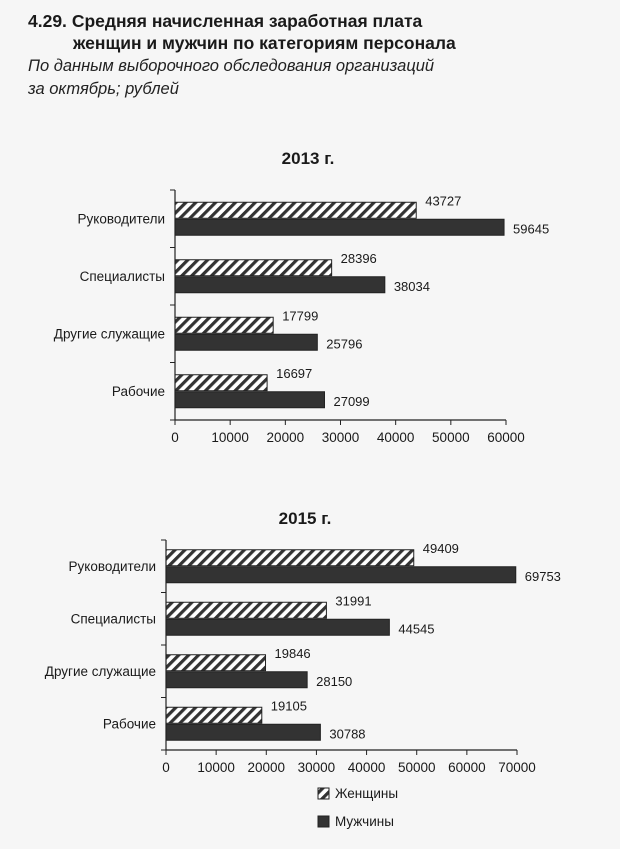 The width and height of the screenshot is (620, 849). Describe the element at coordinates (441, 548) in the screenshot. I see `data-label: 49409` at that location.